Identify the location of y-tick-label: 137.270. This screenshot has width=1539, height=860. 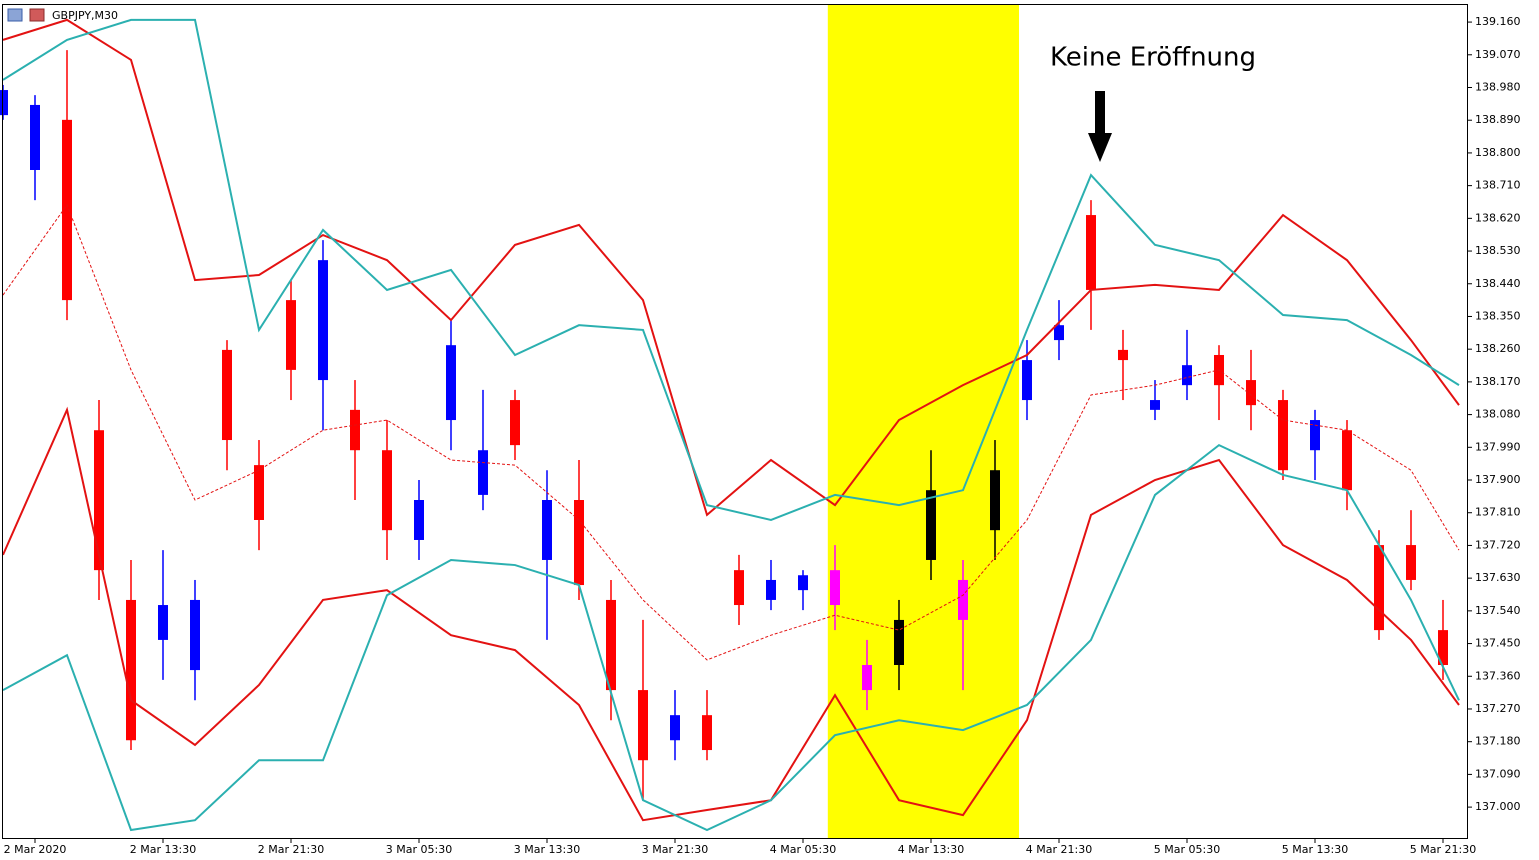
(1498, 708).